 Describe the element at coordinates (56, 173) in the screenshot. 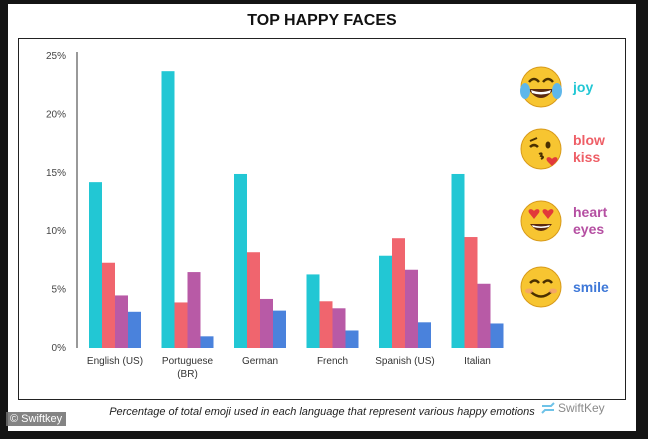

I see `y-tick-label: 15%` at that location.